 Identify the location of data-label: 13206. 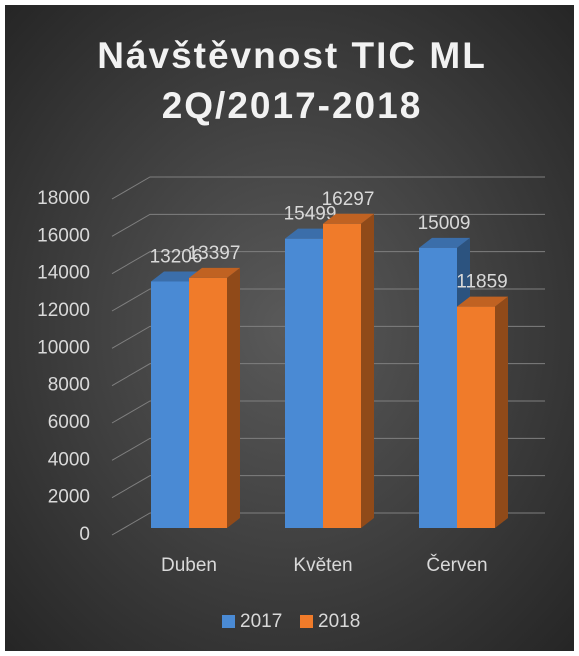
(176, 257).